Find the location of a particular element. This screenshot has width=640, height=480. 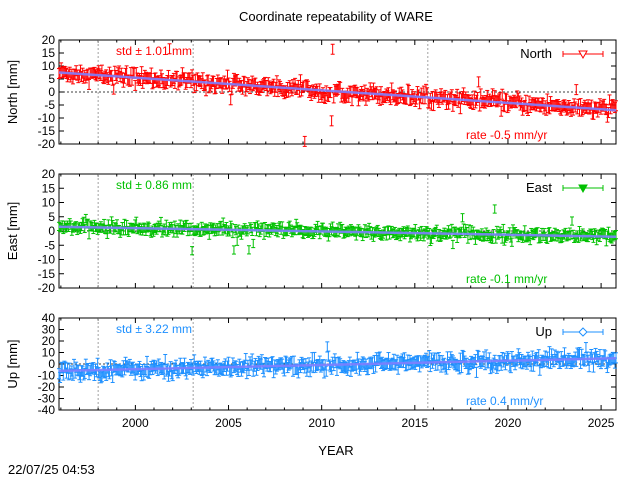

timestamp: 22/07/25 04:53 is located at coordinates (51, 469).